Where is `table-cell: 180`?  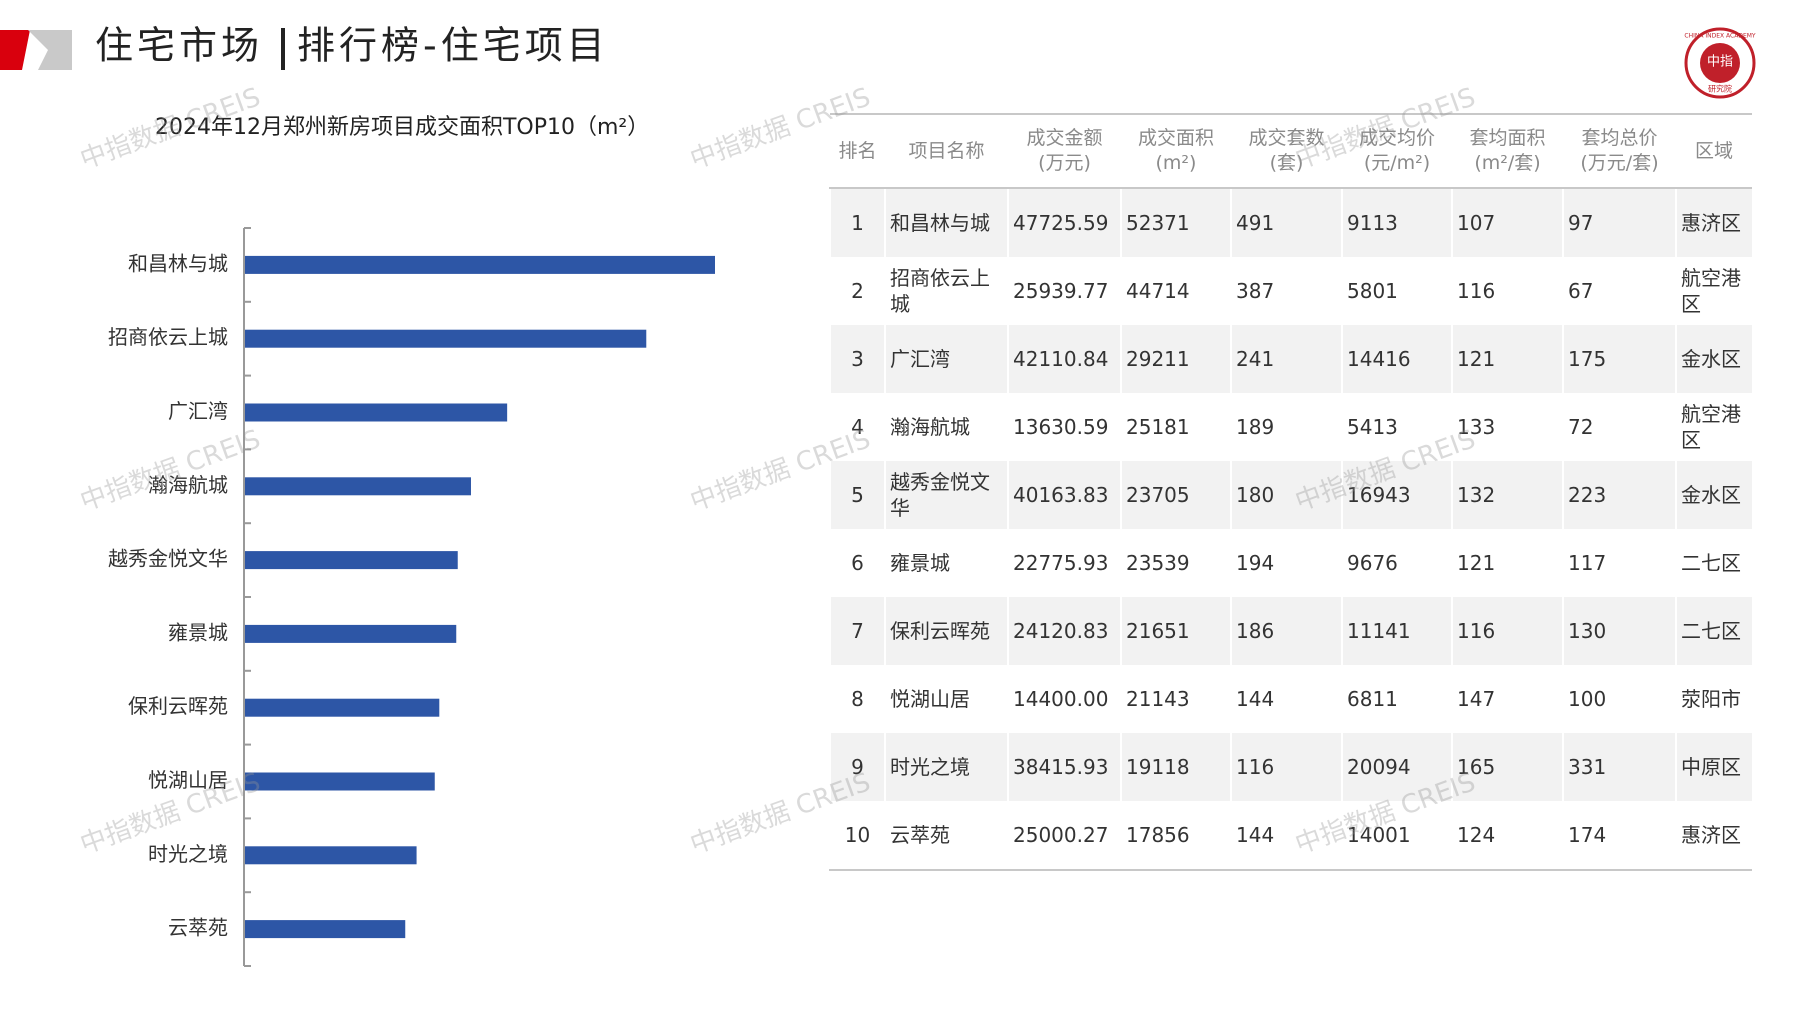
table-cell: 180 is located at coordinates (1286, 495).